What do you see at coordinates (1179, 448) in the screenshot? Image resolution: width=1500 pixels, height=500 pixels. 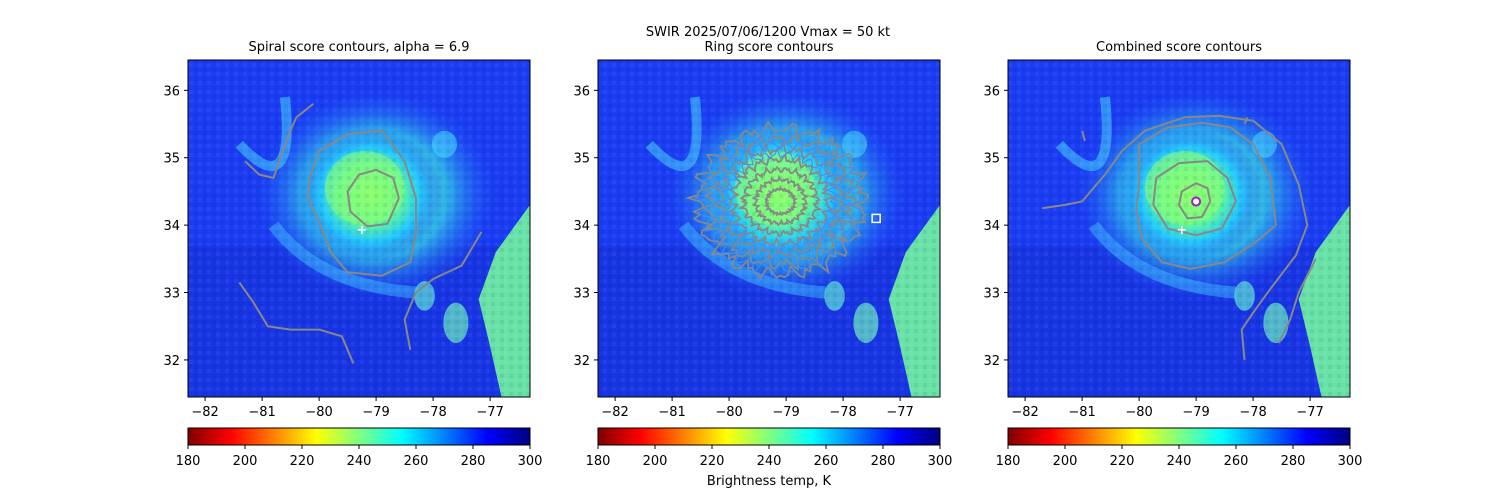 I see `colorbar-3: 180 200 220 240 260 280 300` at bounding box center [1179, 448].